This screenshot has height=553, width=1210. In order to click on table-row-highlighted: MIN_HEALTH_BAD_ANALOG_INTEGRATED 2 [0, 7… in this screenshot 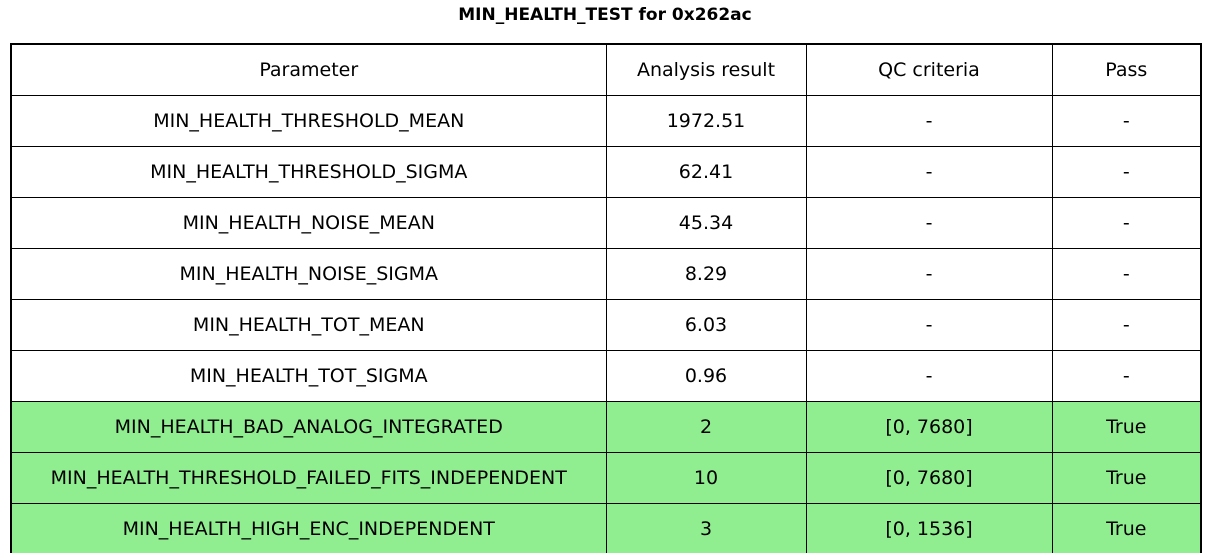, I will do `click(606, 427)`.